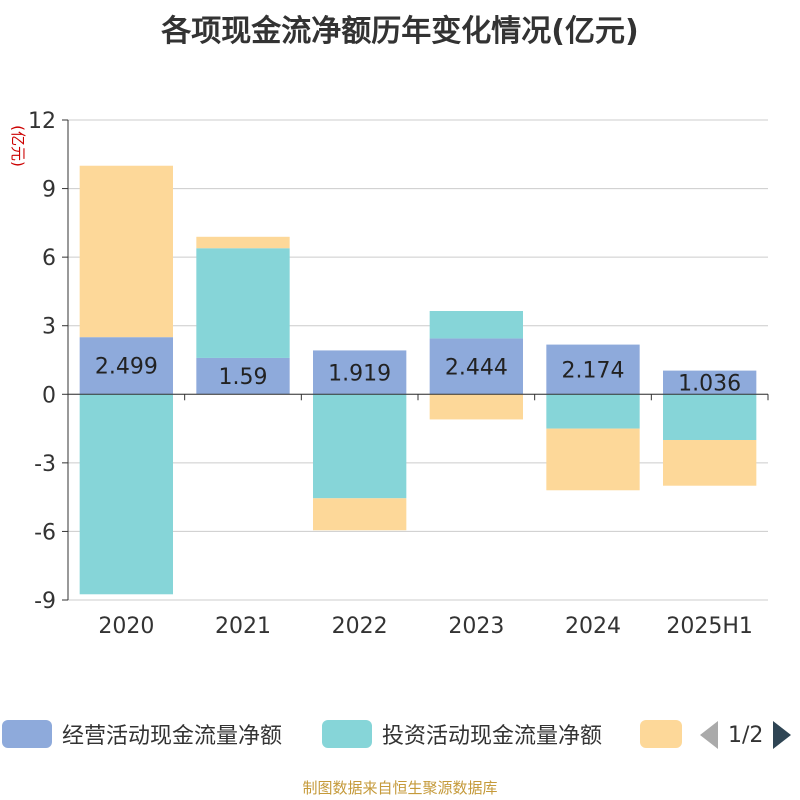 This screenshot has width=800, height=800. Describe the element at coordinates (49, 190) in the screenshot. I see `y-tick-label: 9` at that location.